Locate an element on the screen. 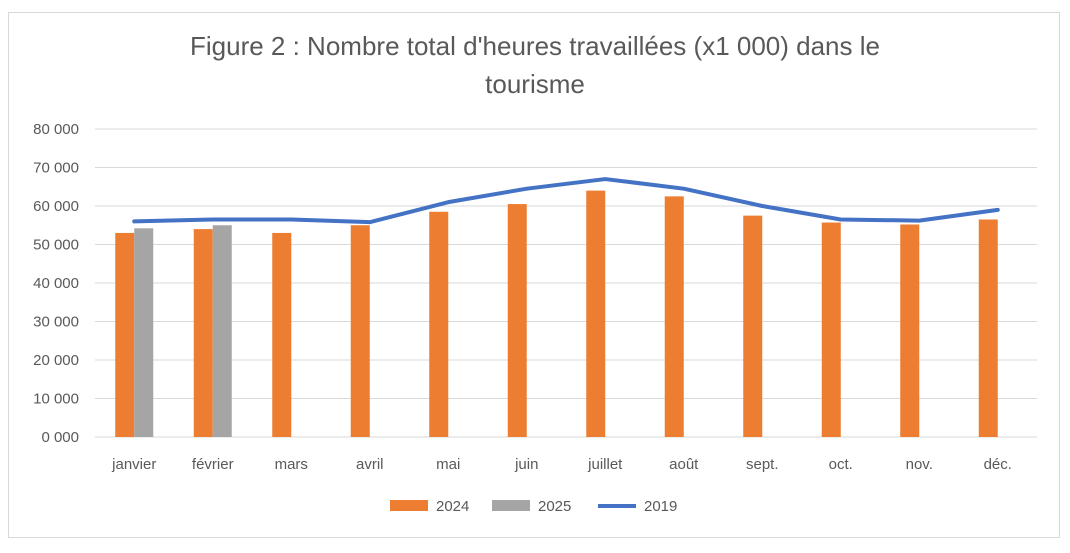 The width and height of the screenshot is (1070, 553). x-tick-label: mars is located at coordinates (291, 464).